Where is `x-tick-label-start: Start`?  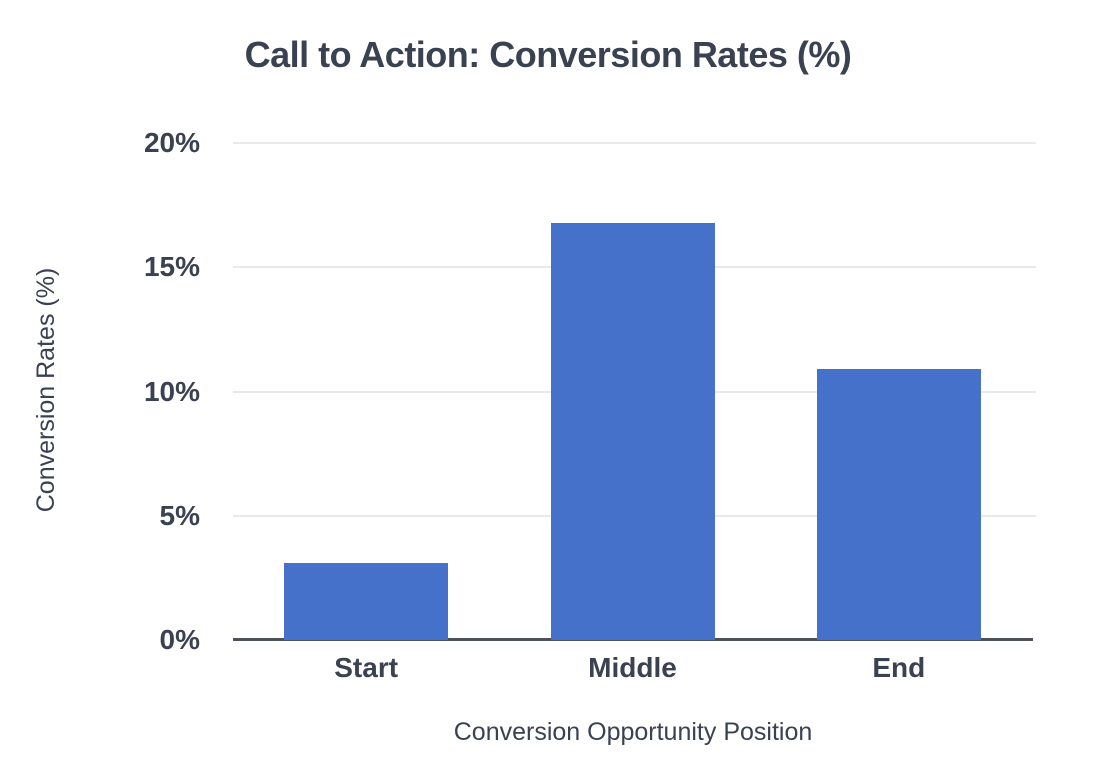
x-tick-label-start: Start is located at coordinates (366, 667).